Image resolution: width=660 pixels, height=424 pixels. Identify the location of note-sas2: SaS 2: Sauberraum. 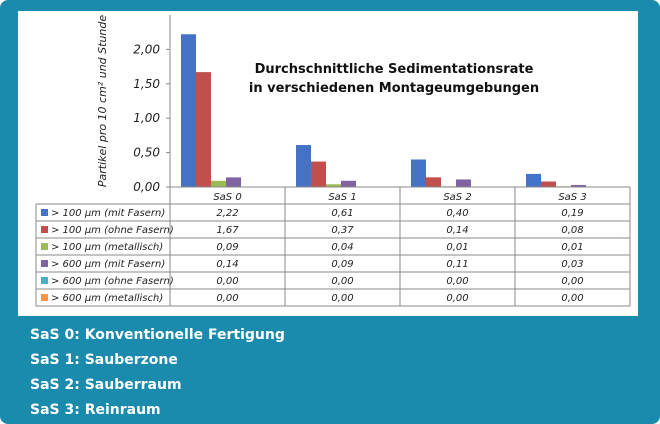
(106, 385).